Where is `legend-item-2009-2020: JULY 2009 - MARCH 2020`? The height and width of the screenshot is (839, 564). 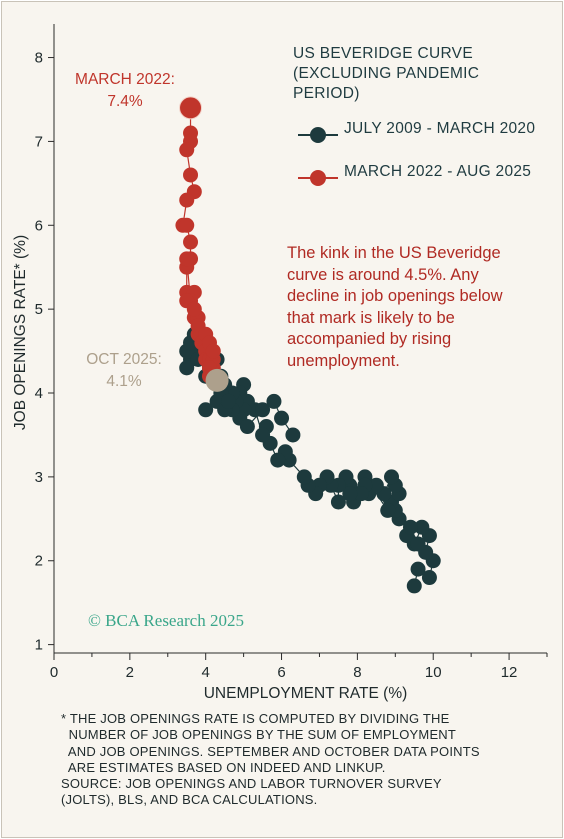
legend-item-2009-2020: JULY 2009 - MARCH 2020 is located at coordinates (423, 139).